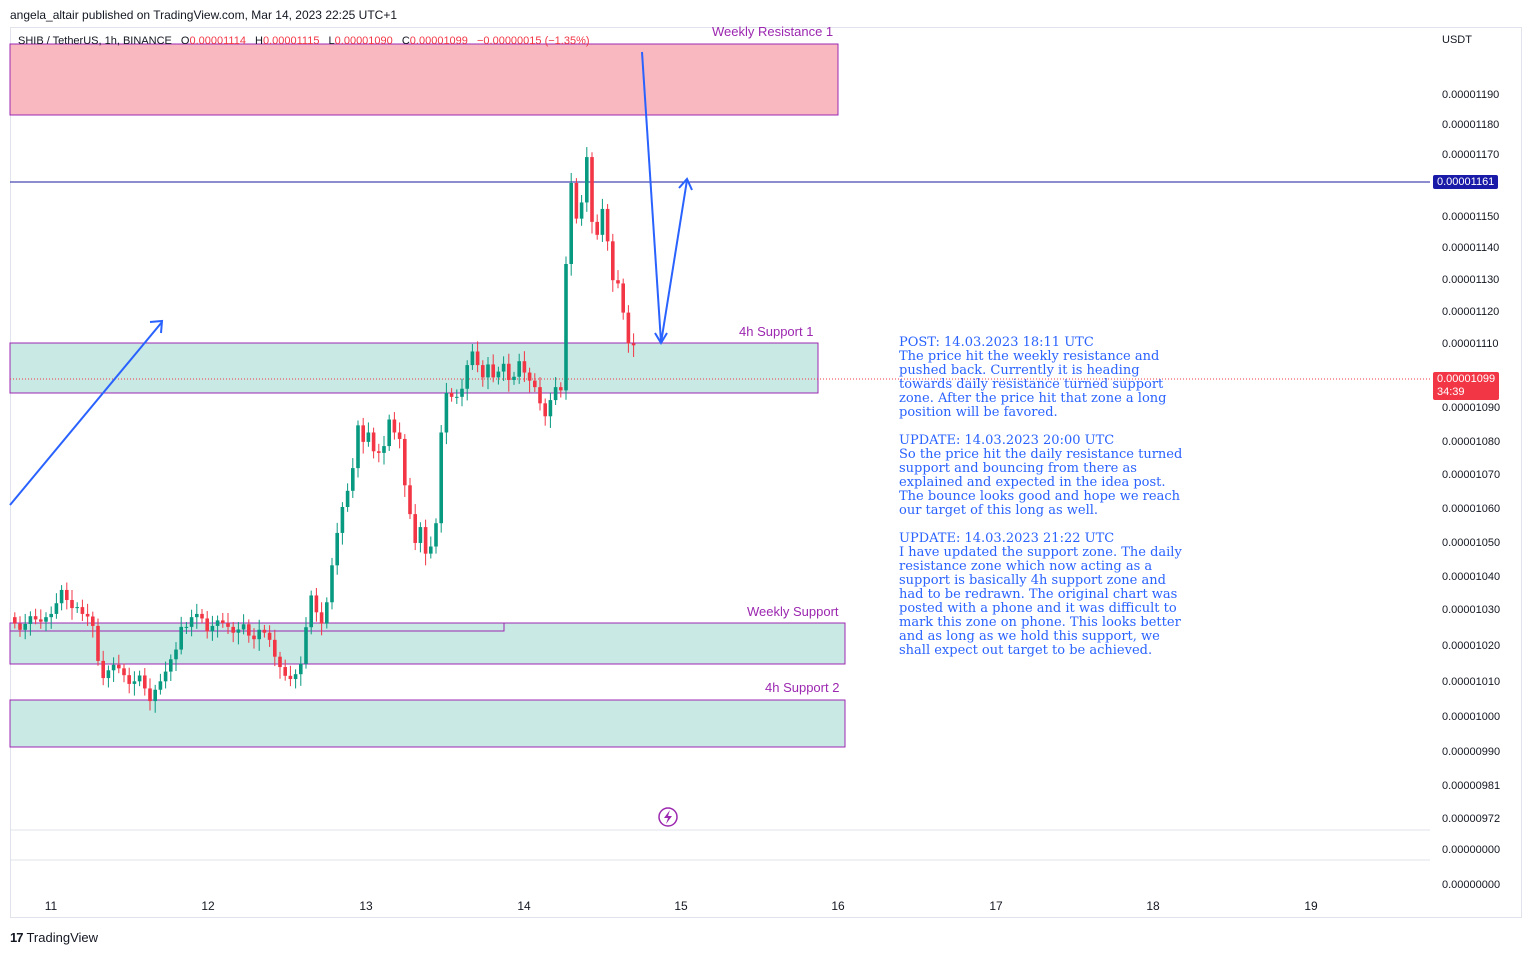 The image size is (1532, 955). Describe the element at coordinates (291, 41) in the screenshot. I see `legend-high-value: 0.00001115` at that location.